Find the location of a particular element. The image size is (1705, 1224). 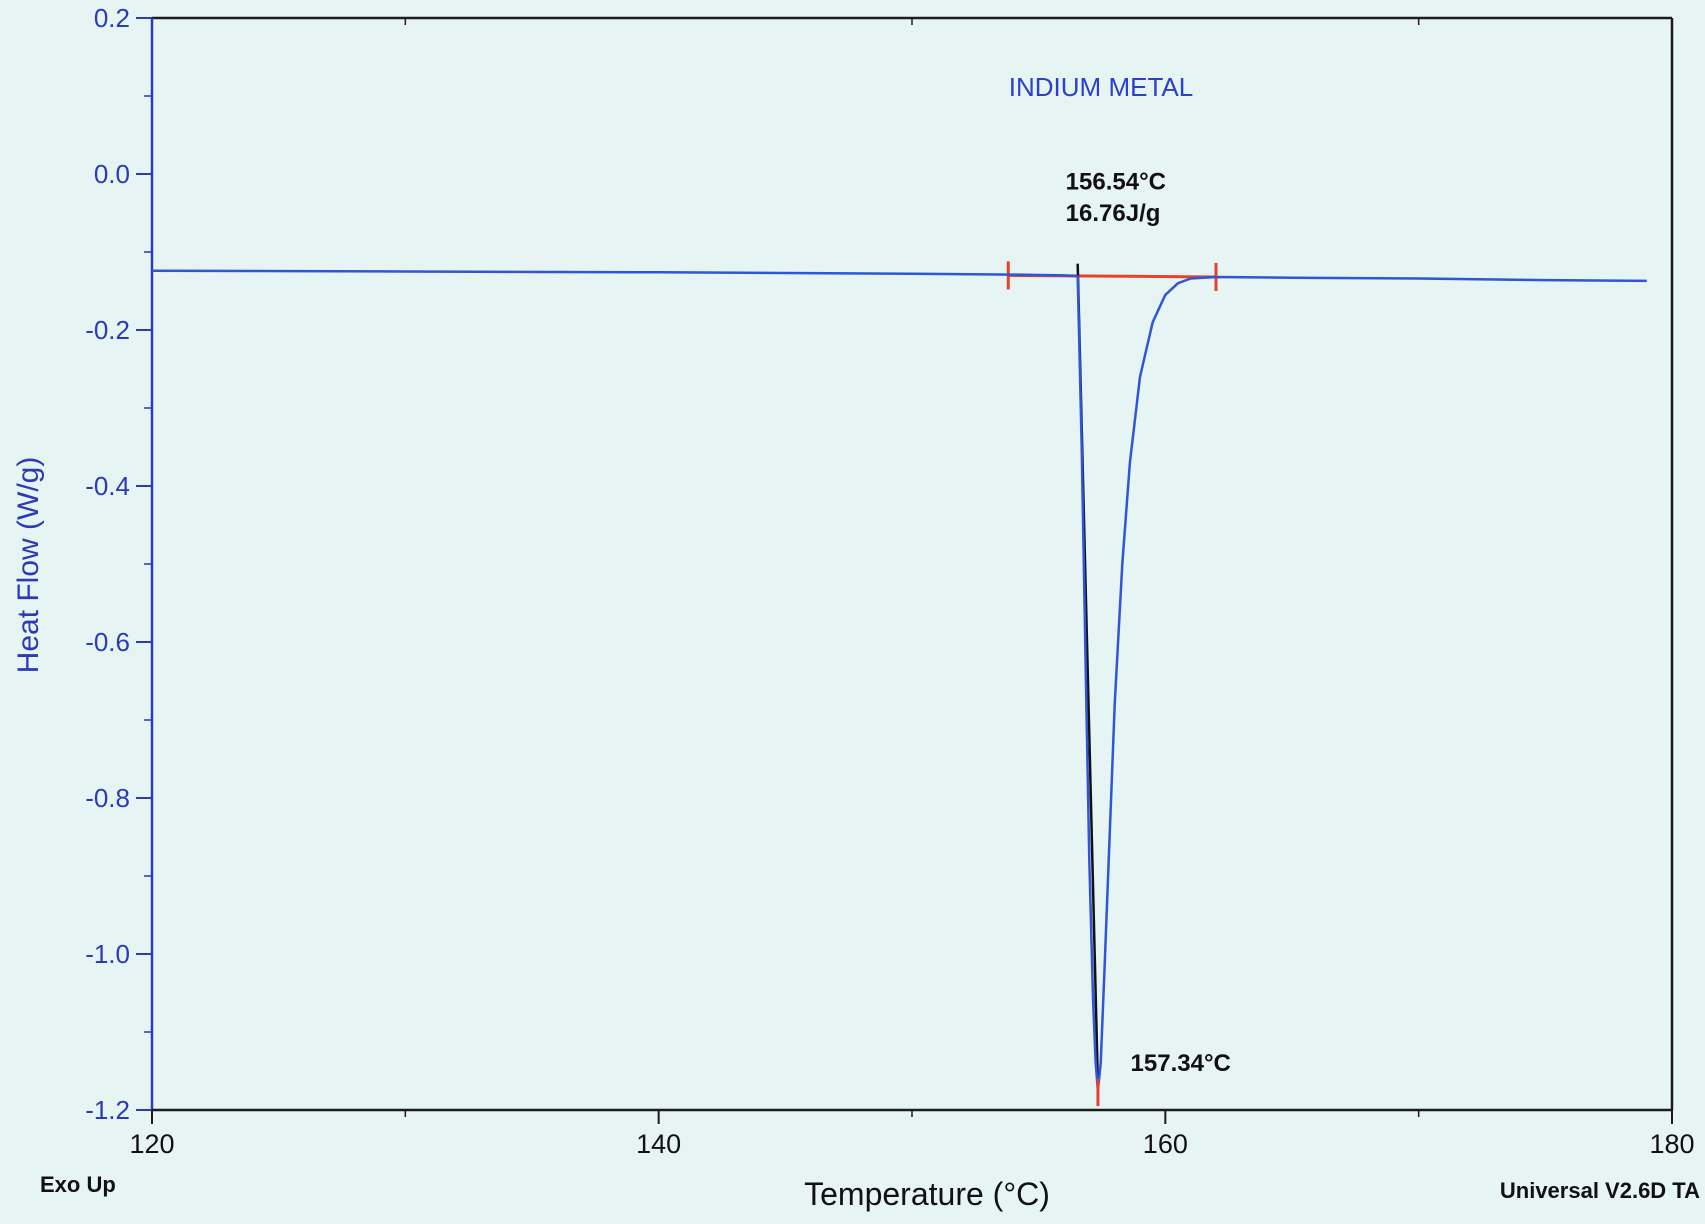

annotations-layer: 156.54°C 16.76J/g 157.34°C is located at coordinates (1148, 623).